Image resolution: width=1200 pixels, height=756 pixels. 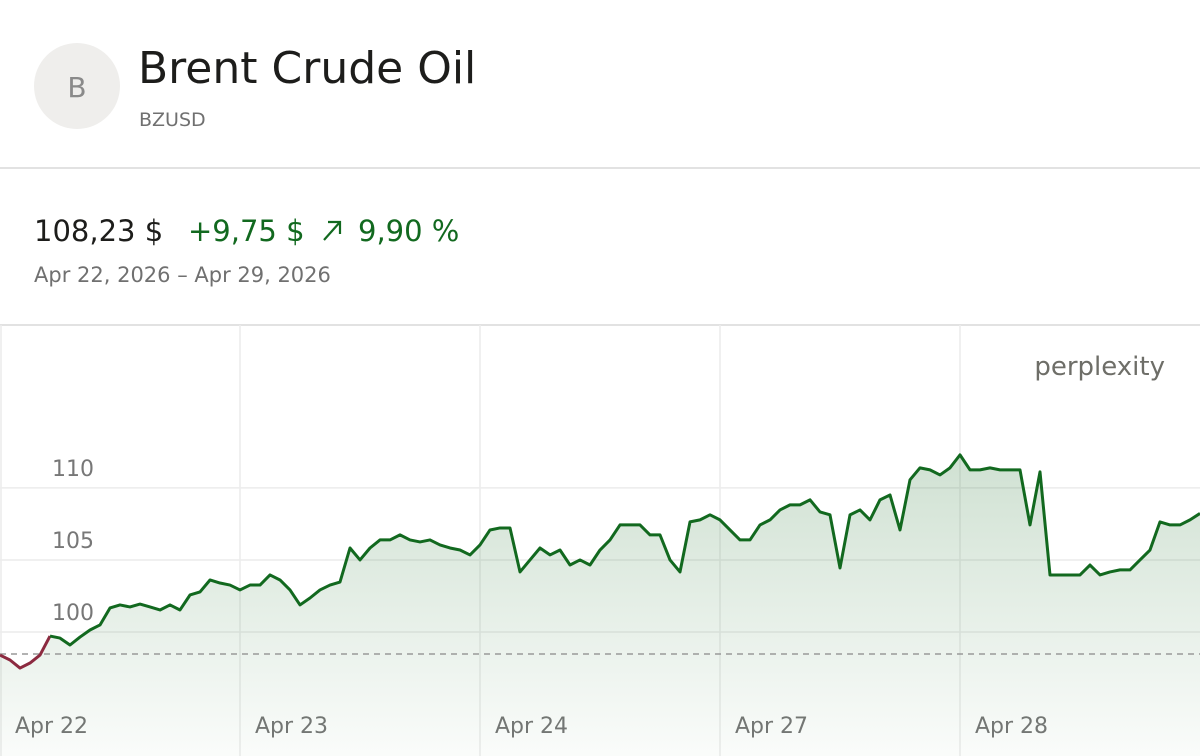 What do you see at coordinates (408, 231) in the screenshot?
I see `change-percent: 9,90 %` at bounding box center [408, 231].